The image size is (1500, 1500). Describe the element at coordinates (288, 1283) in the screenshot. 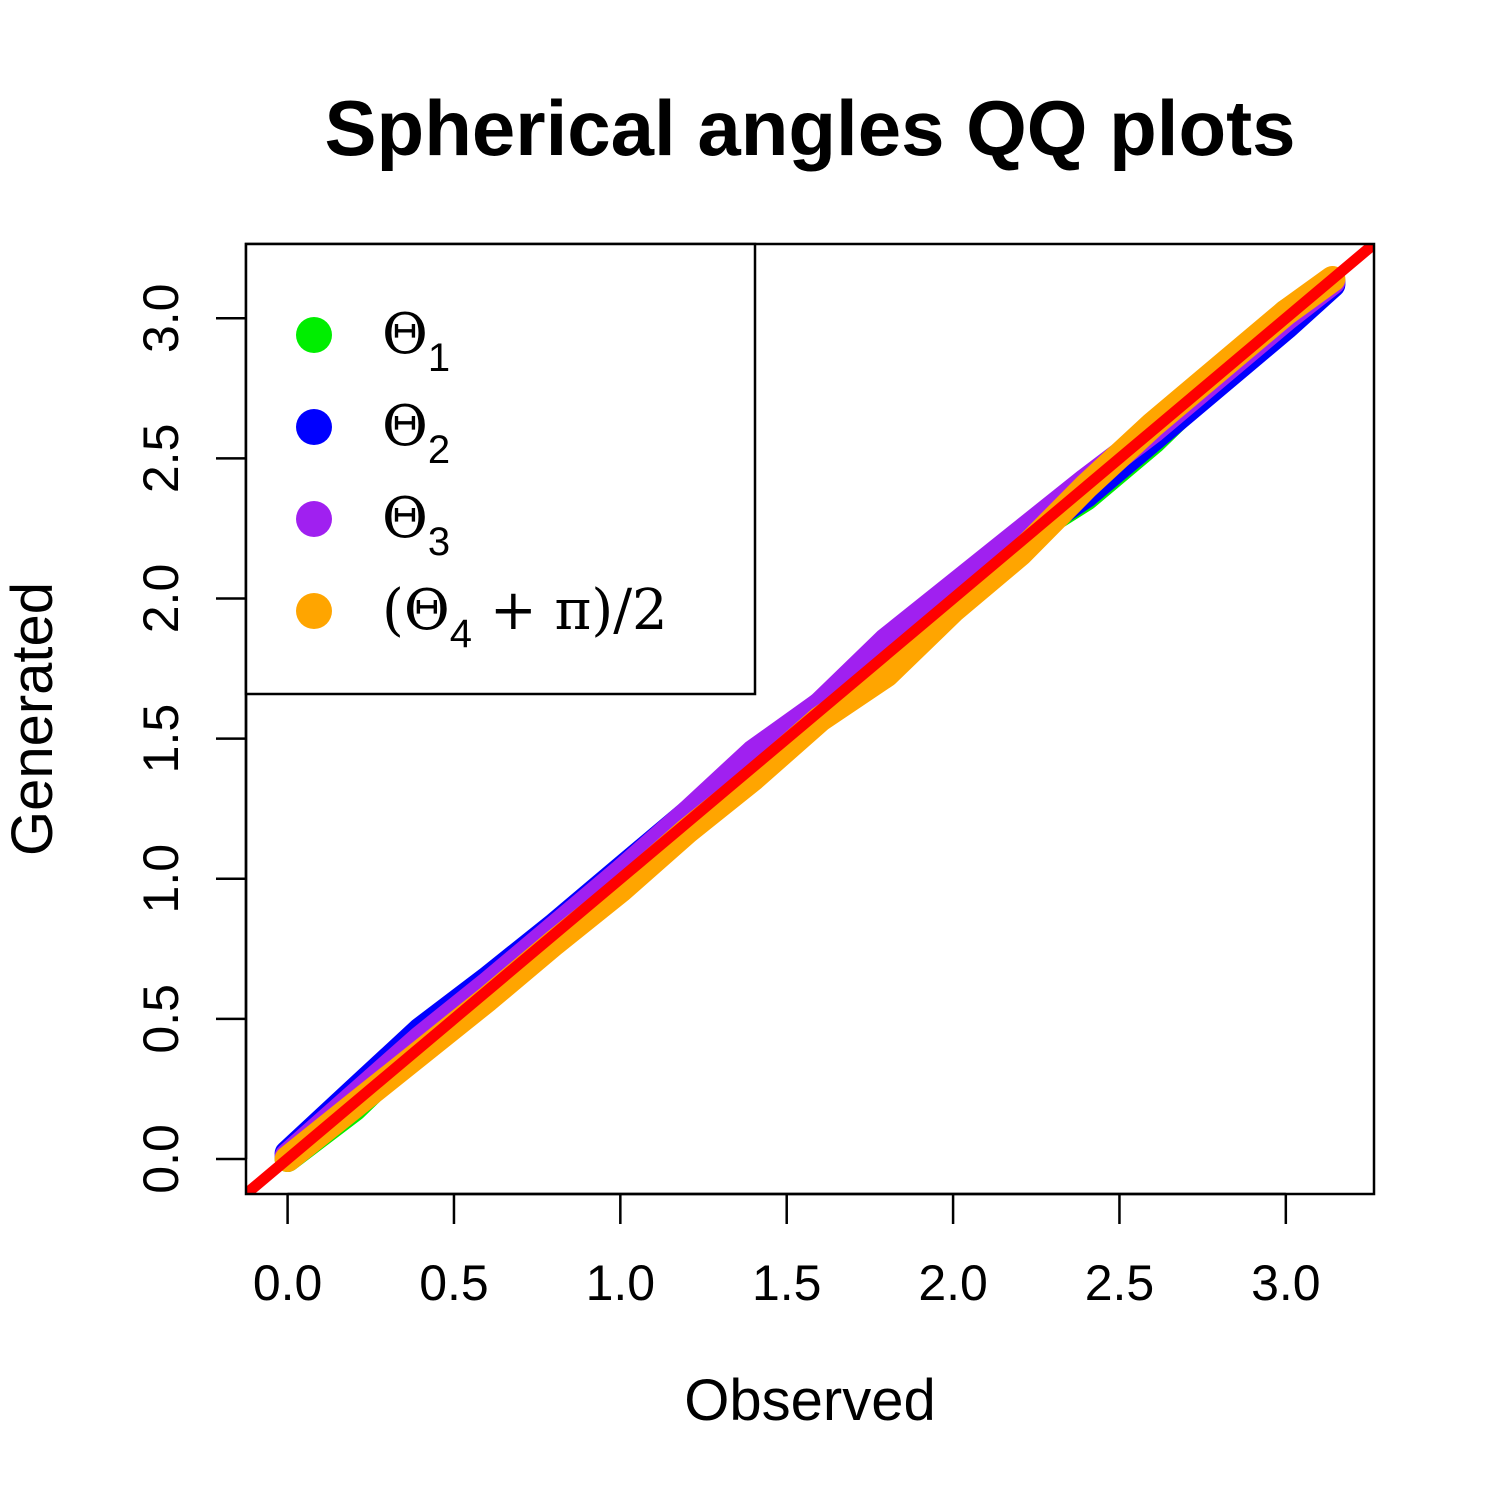

I see `x-tick-label: 0.0` at that location.